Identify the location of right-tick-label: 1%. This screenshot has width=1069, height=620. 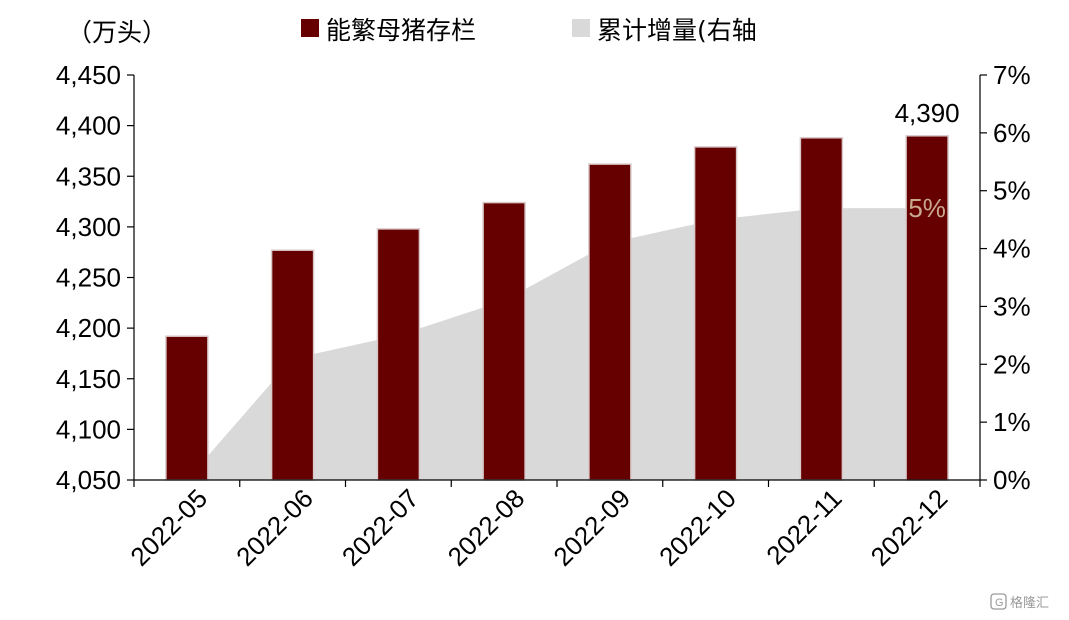
(1012, 422).